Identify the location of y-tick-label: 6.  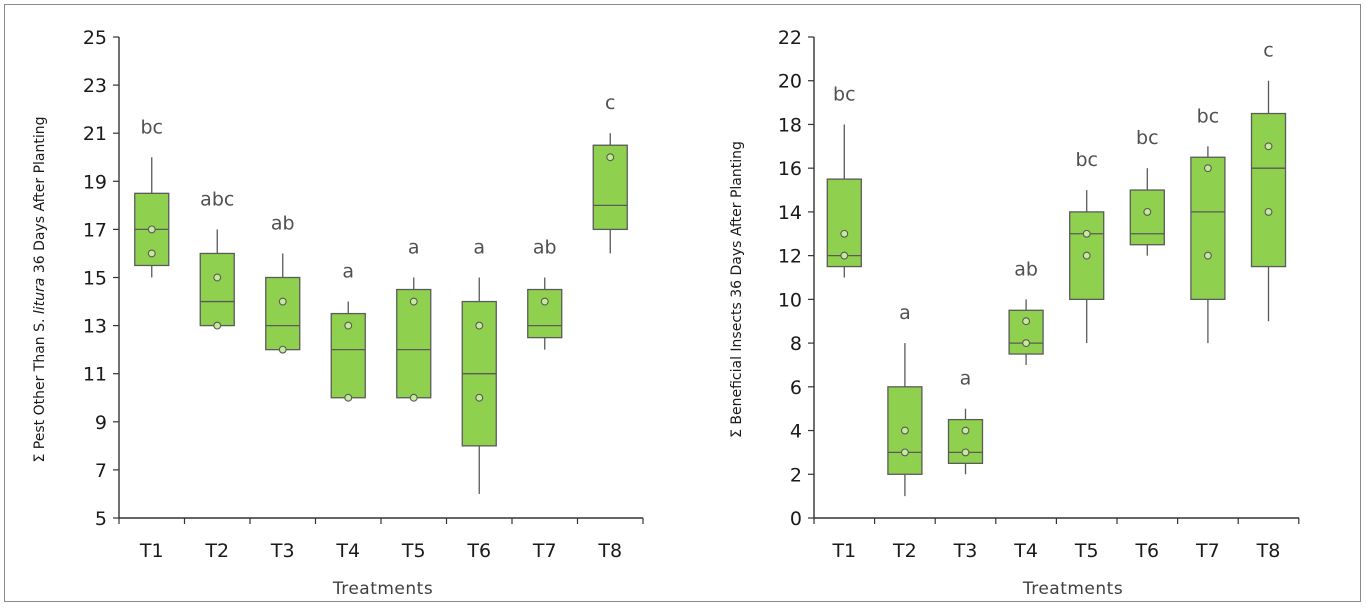
(796, 388).